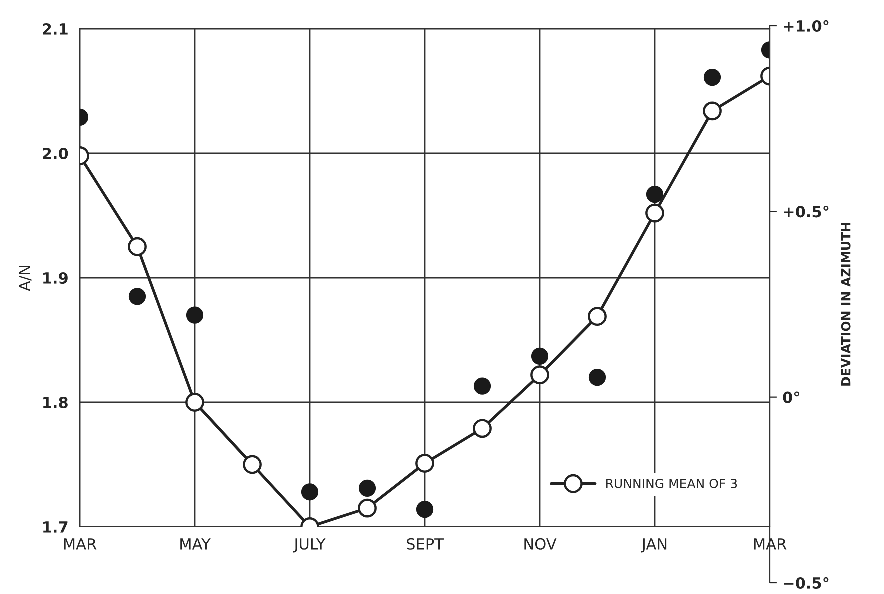 The width and height of the screenshot is (884, 594). Describe the element at coordinates (806, 583) in the screenshot. I see `y2-tick-label: −0.5°` at that location.